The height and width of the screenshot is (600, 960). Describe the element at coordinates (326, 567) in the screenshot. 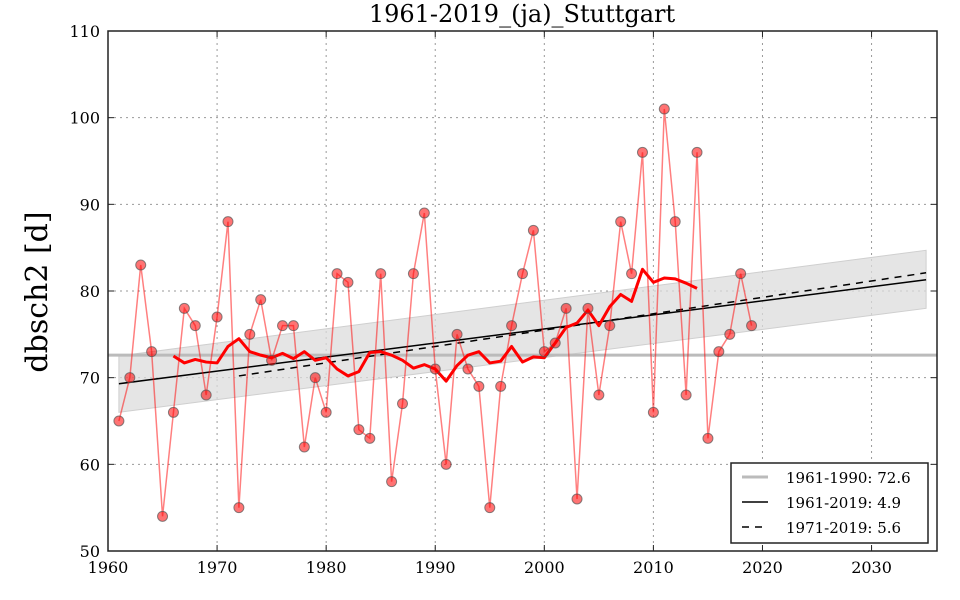

I see `x-tick-label: 1980` at that location.